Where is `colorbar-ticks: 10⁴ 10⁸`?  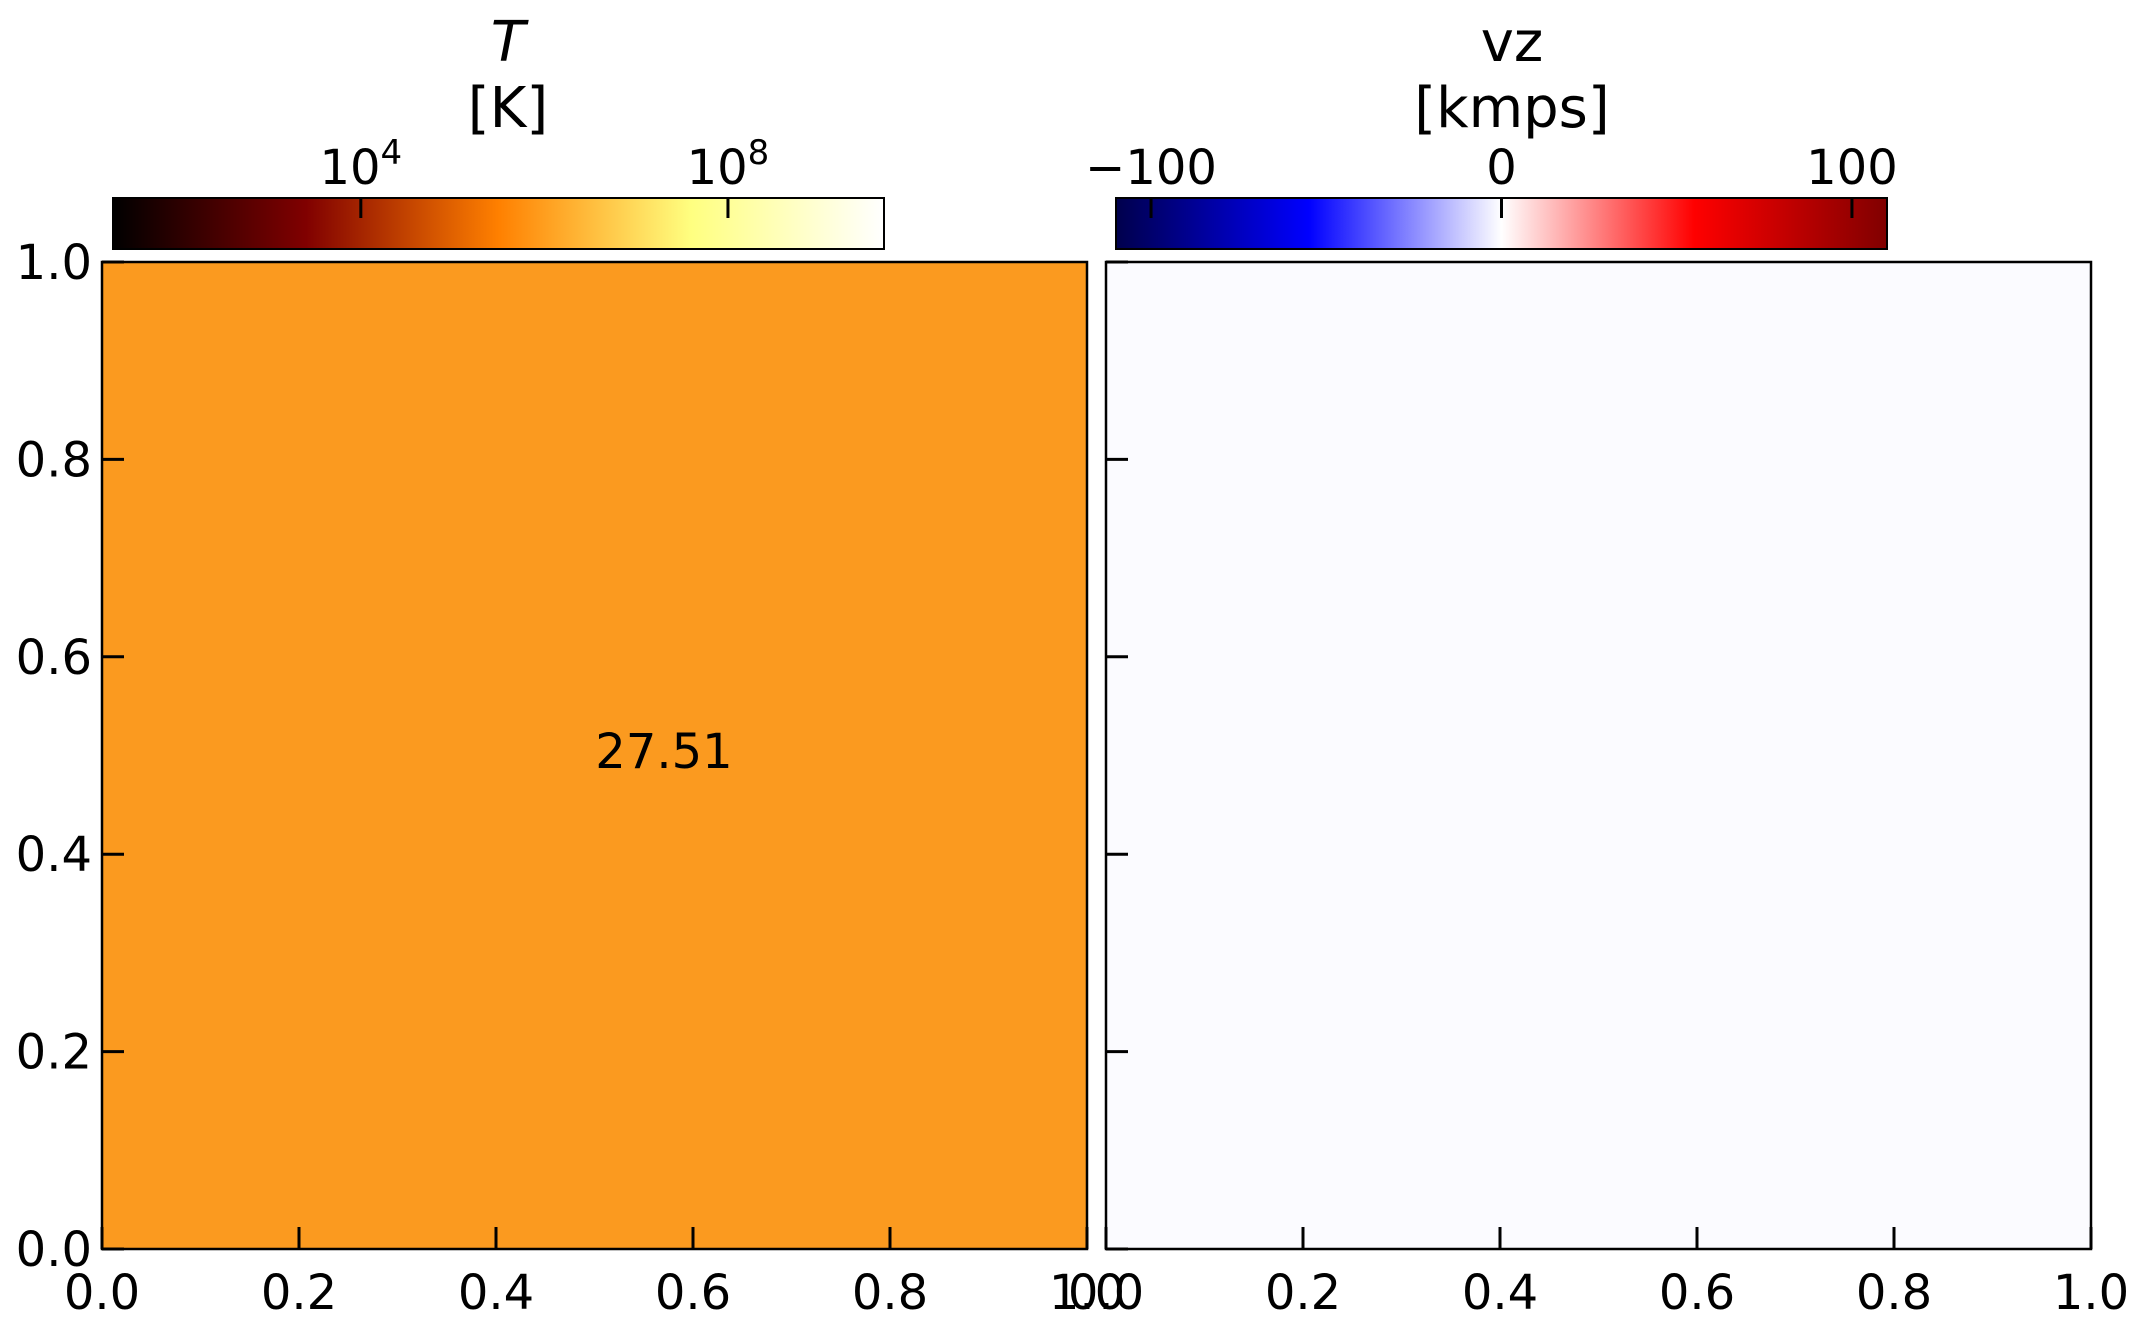
colorbar-ticks: 10⁴ 10⁸ is located at coordinates (544, 175).